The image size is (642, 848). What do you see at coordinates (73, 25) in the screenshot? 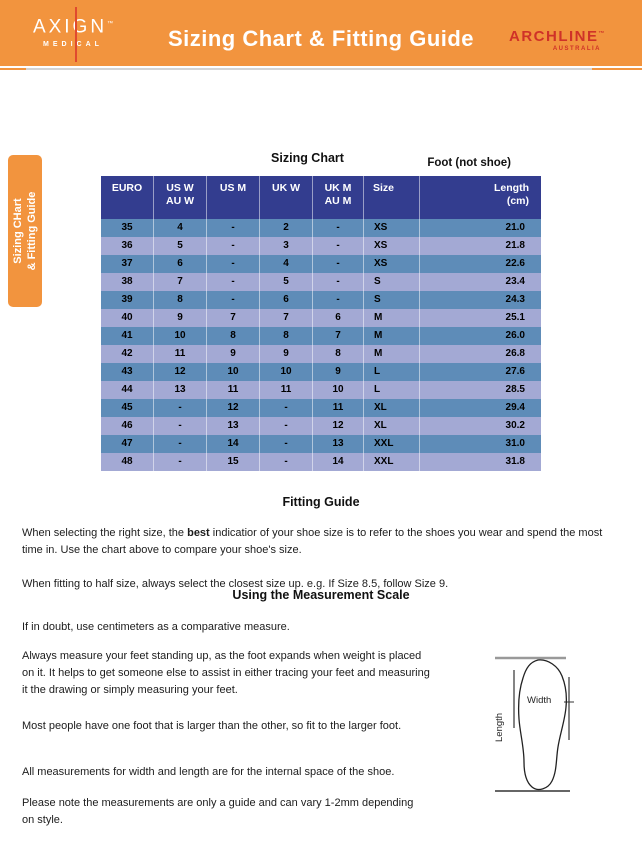
I see `axign-logo-name: AXIGN™` at bounding box center [73, 25].